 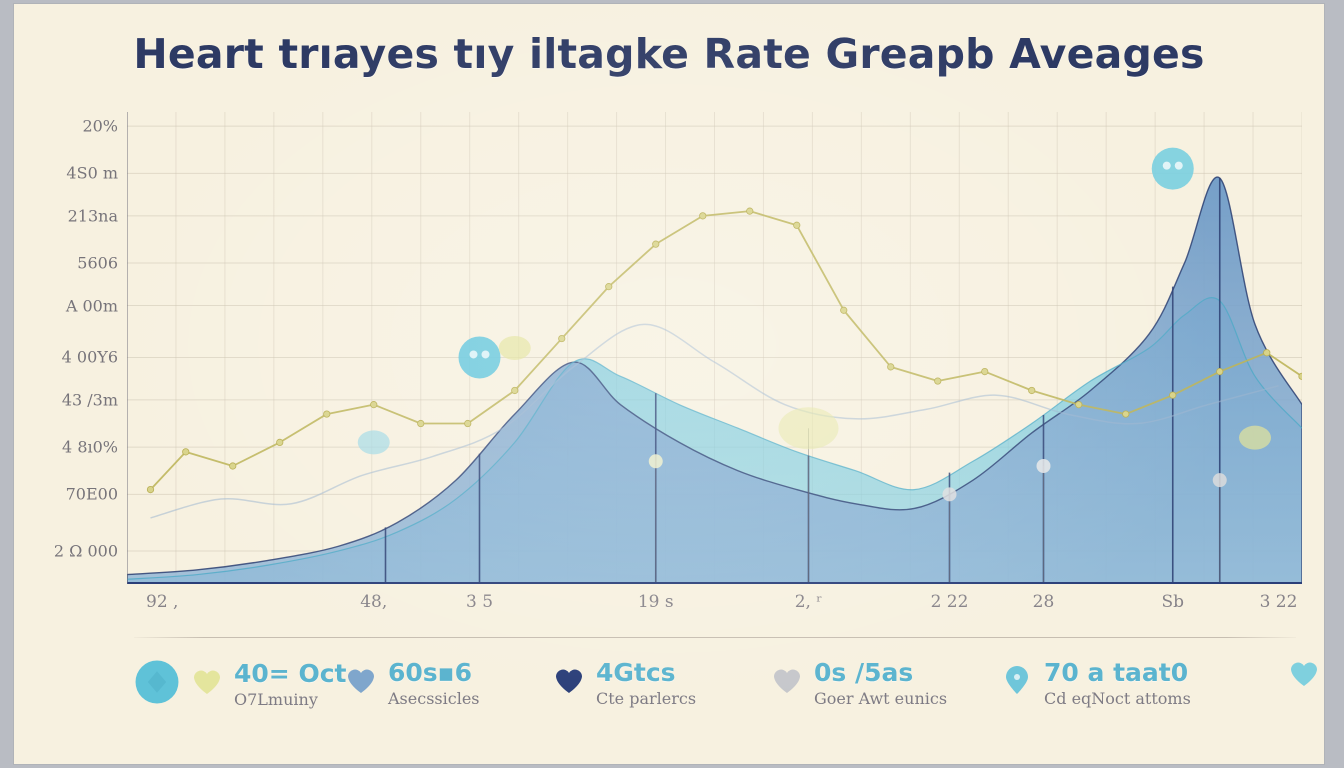 I want to click on legend-item: 40= Oct O7Lmuiny, so click(x=240, y=684).